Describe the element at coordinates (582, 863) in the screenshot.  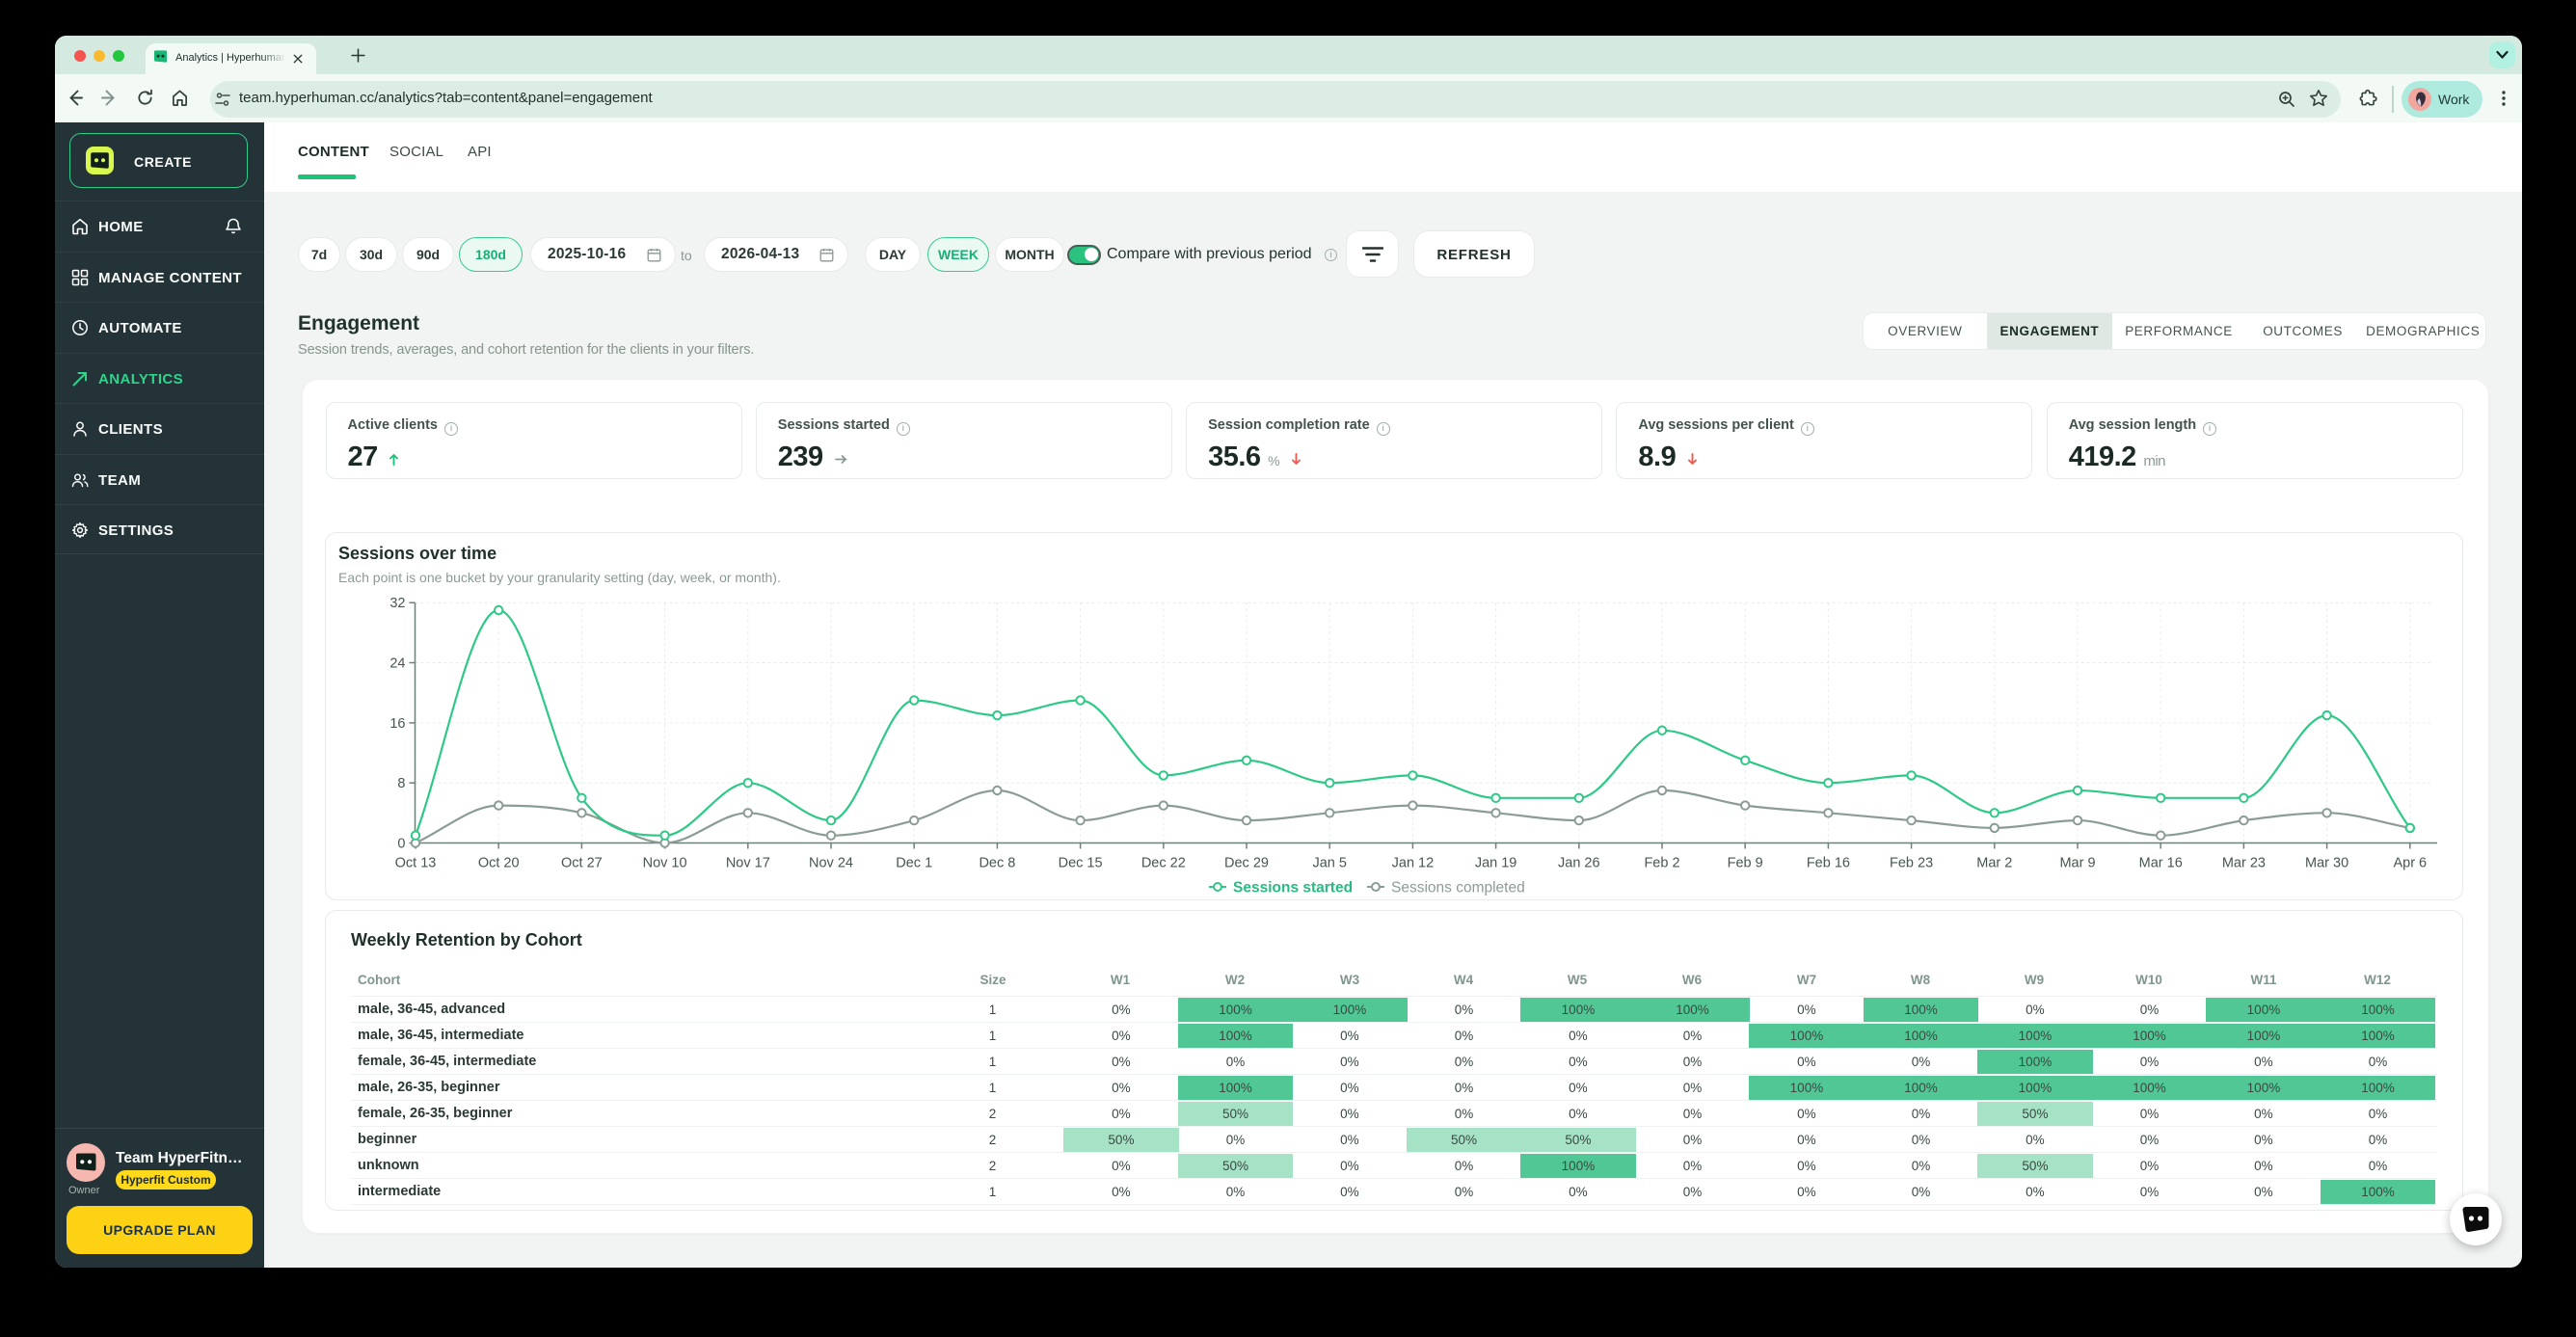
I see `svg-text: Oct 27` at that location.